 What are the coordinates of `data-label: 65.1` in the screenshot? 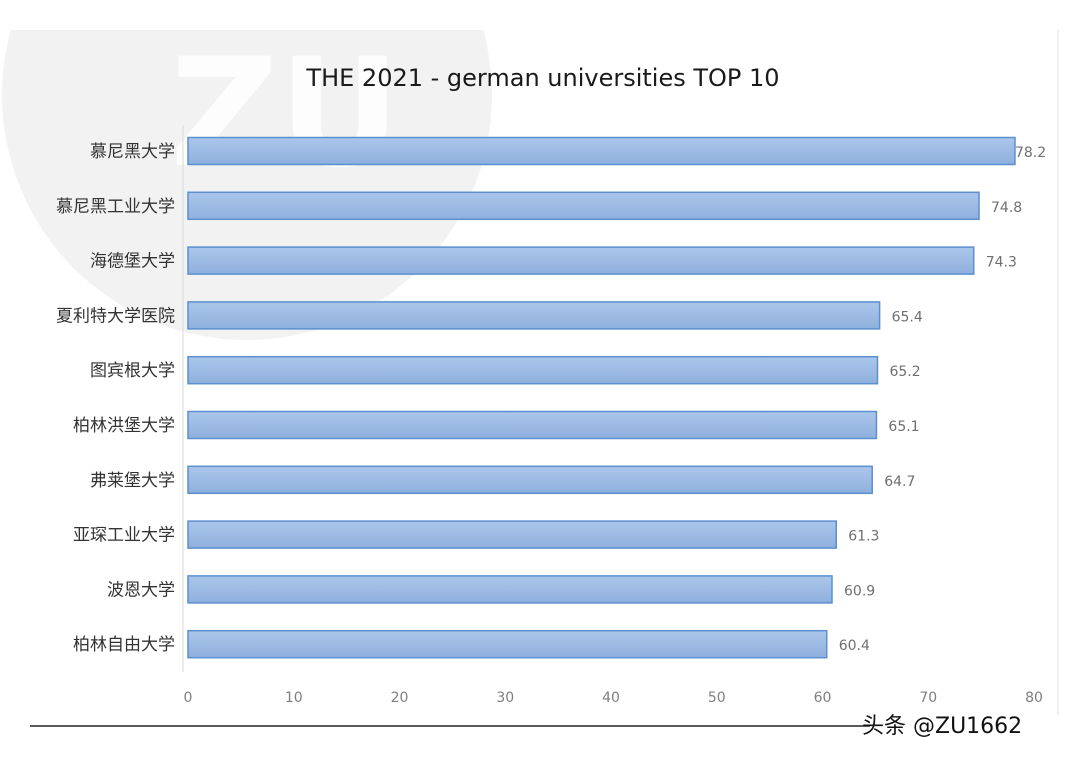 It's located at (903, 427).